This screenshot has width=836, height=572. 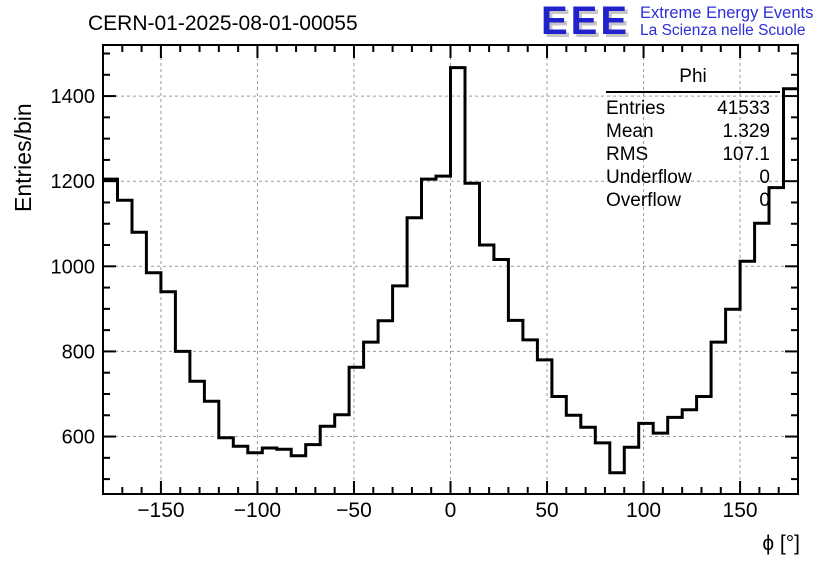 I want to click on stats-row-label: Entries, so click(x=636, y=108).